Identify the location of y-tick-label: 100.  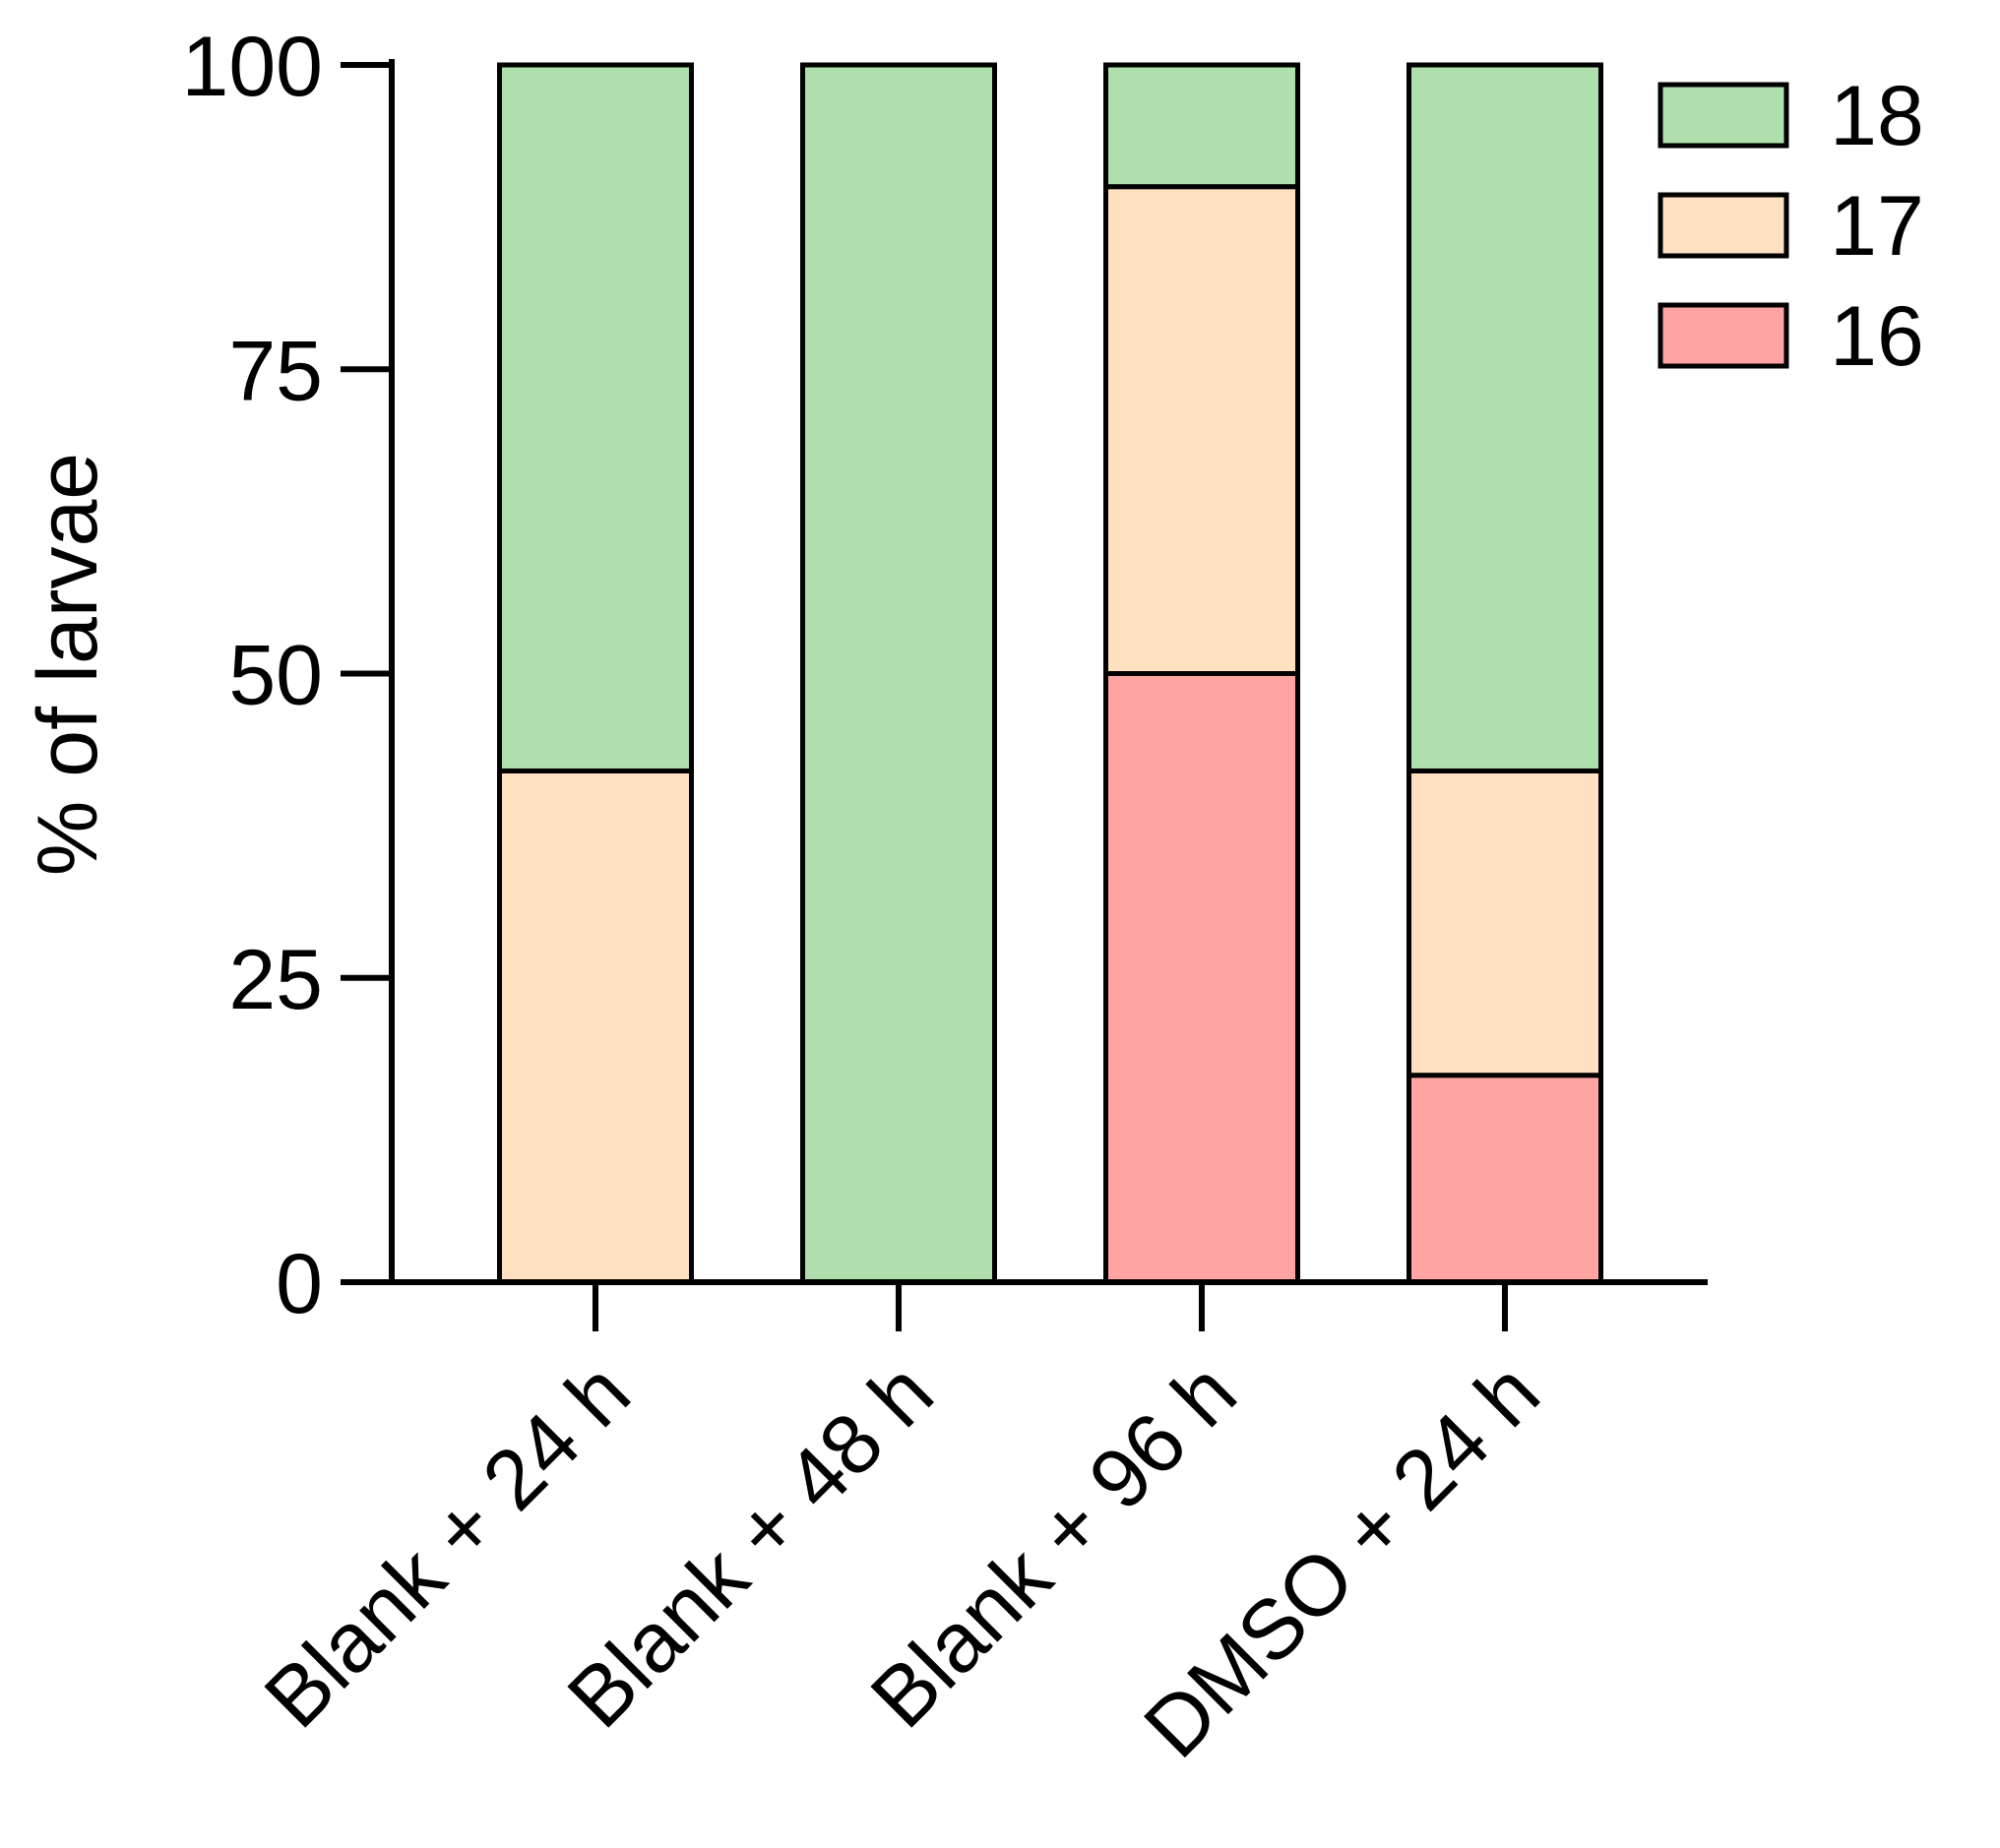
(253, 67).